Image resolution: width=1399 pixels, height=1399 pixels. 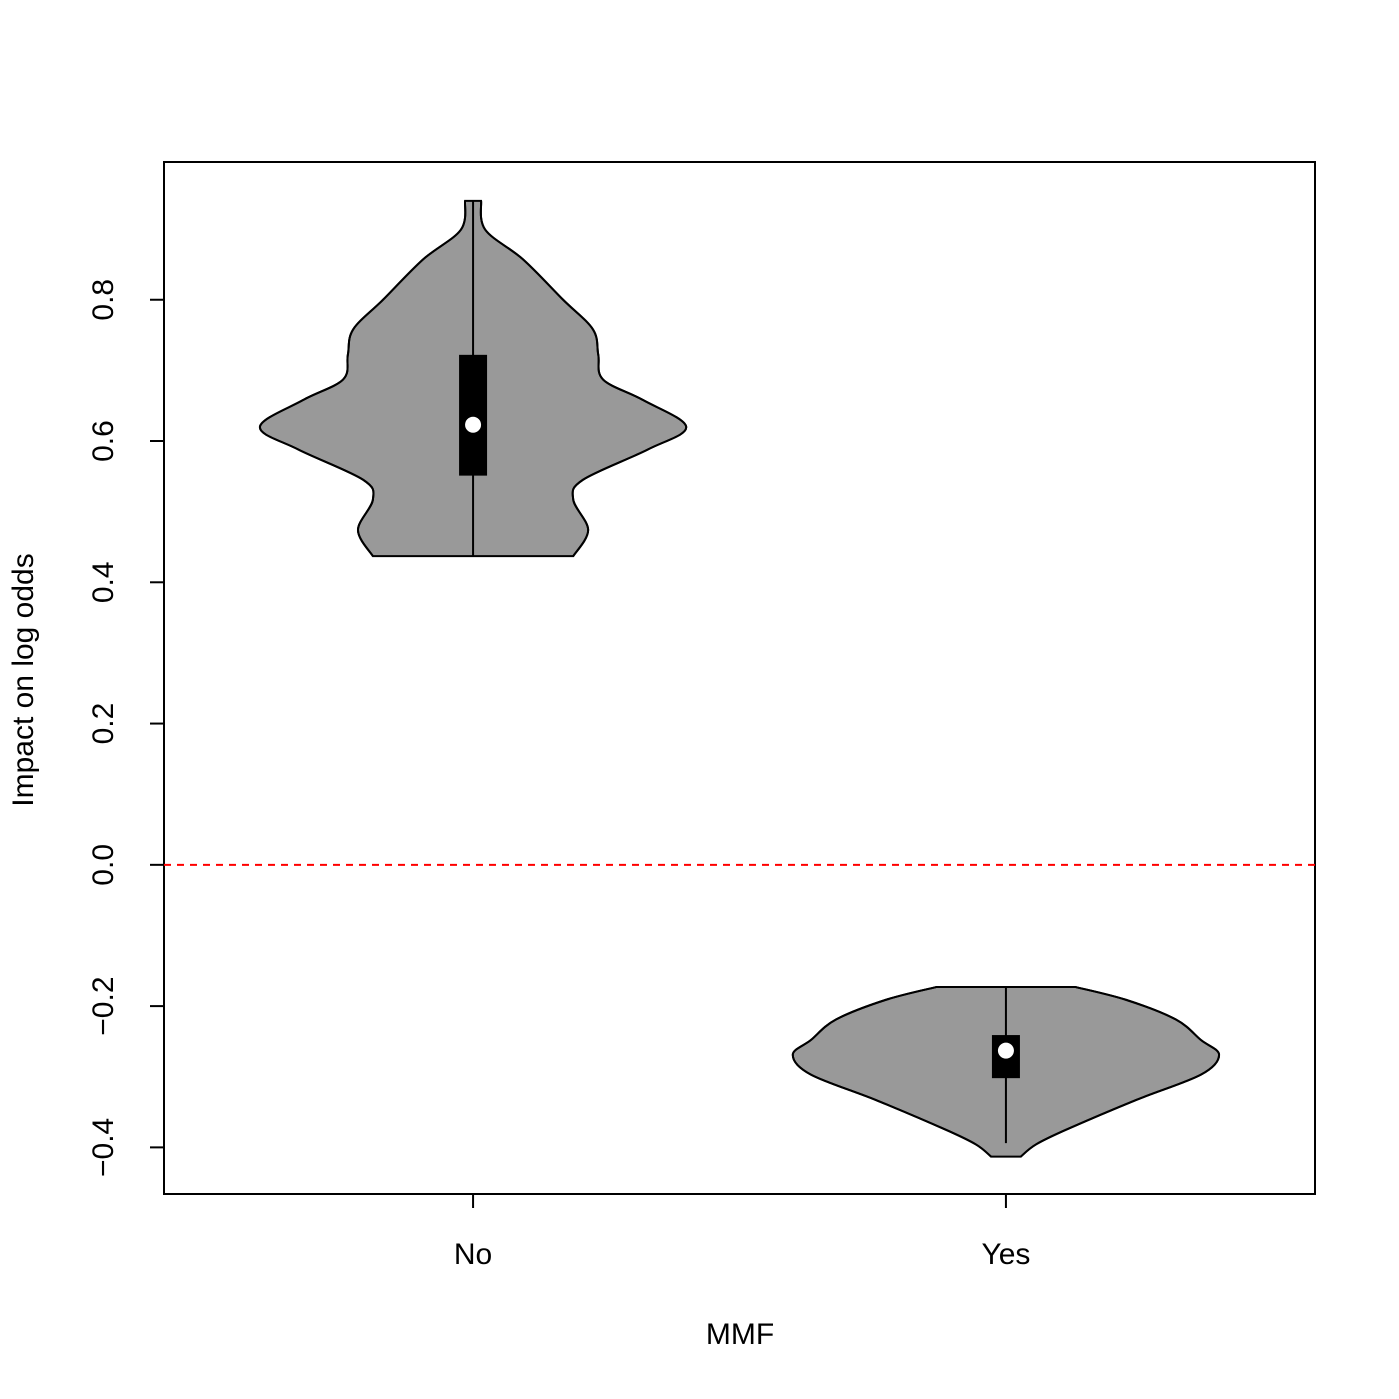 I want to click on y-tick-label: −0.2, so click(x=103, y=1005).